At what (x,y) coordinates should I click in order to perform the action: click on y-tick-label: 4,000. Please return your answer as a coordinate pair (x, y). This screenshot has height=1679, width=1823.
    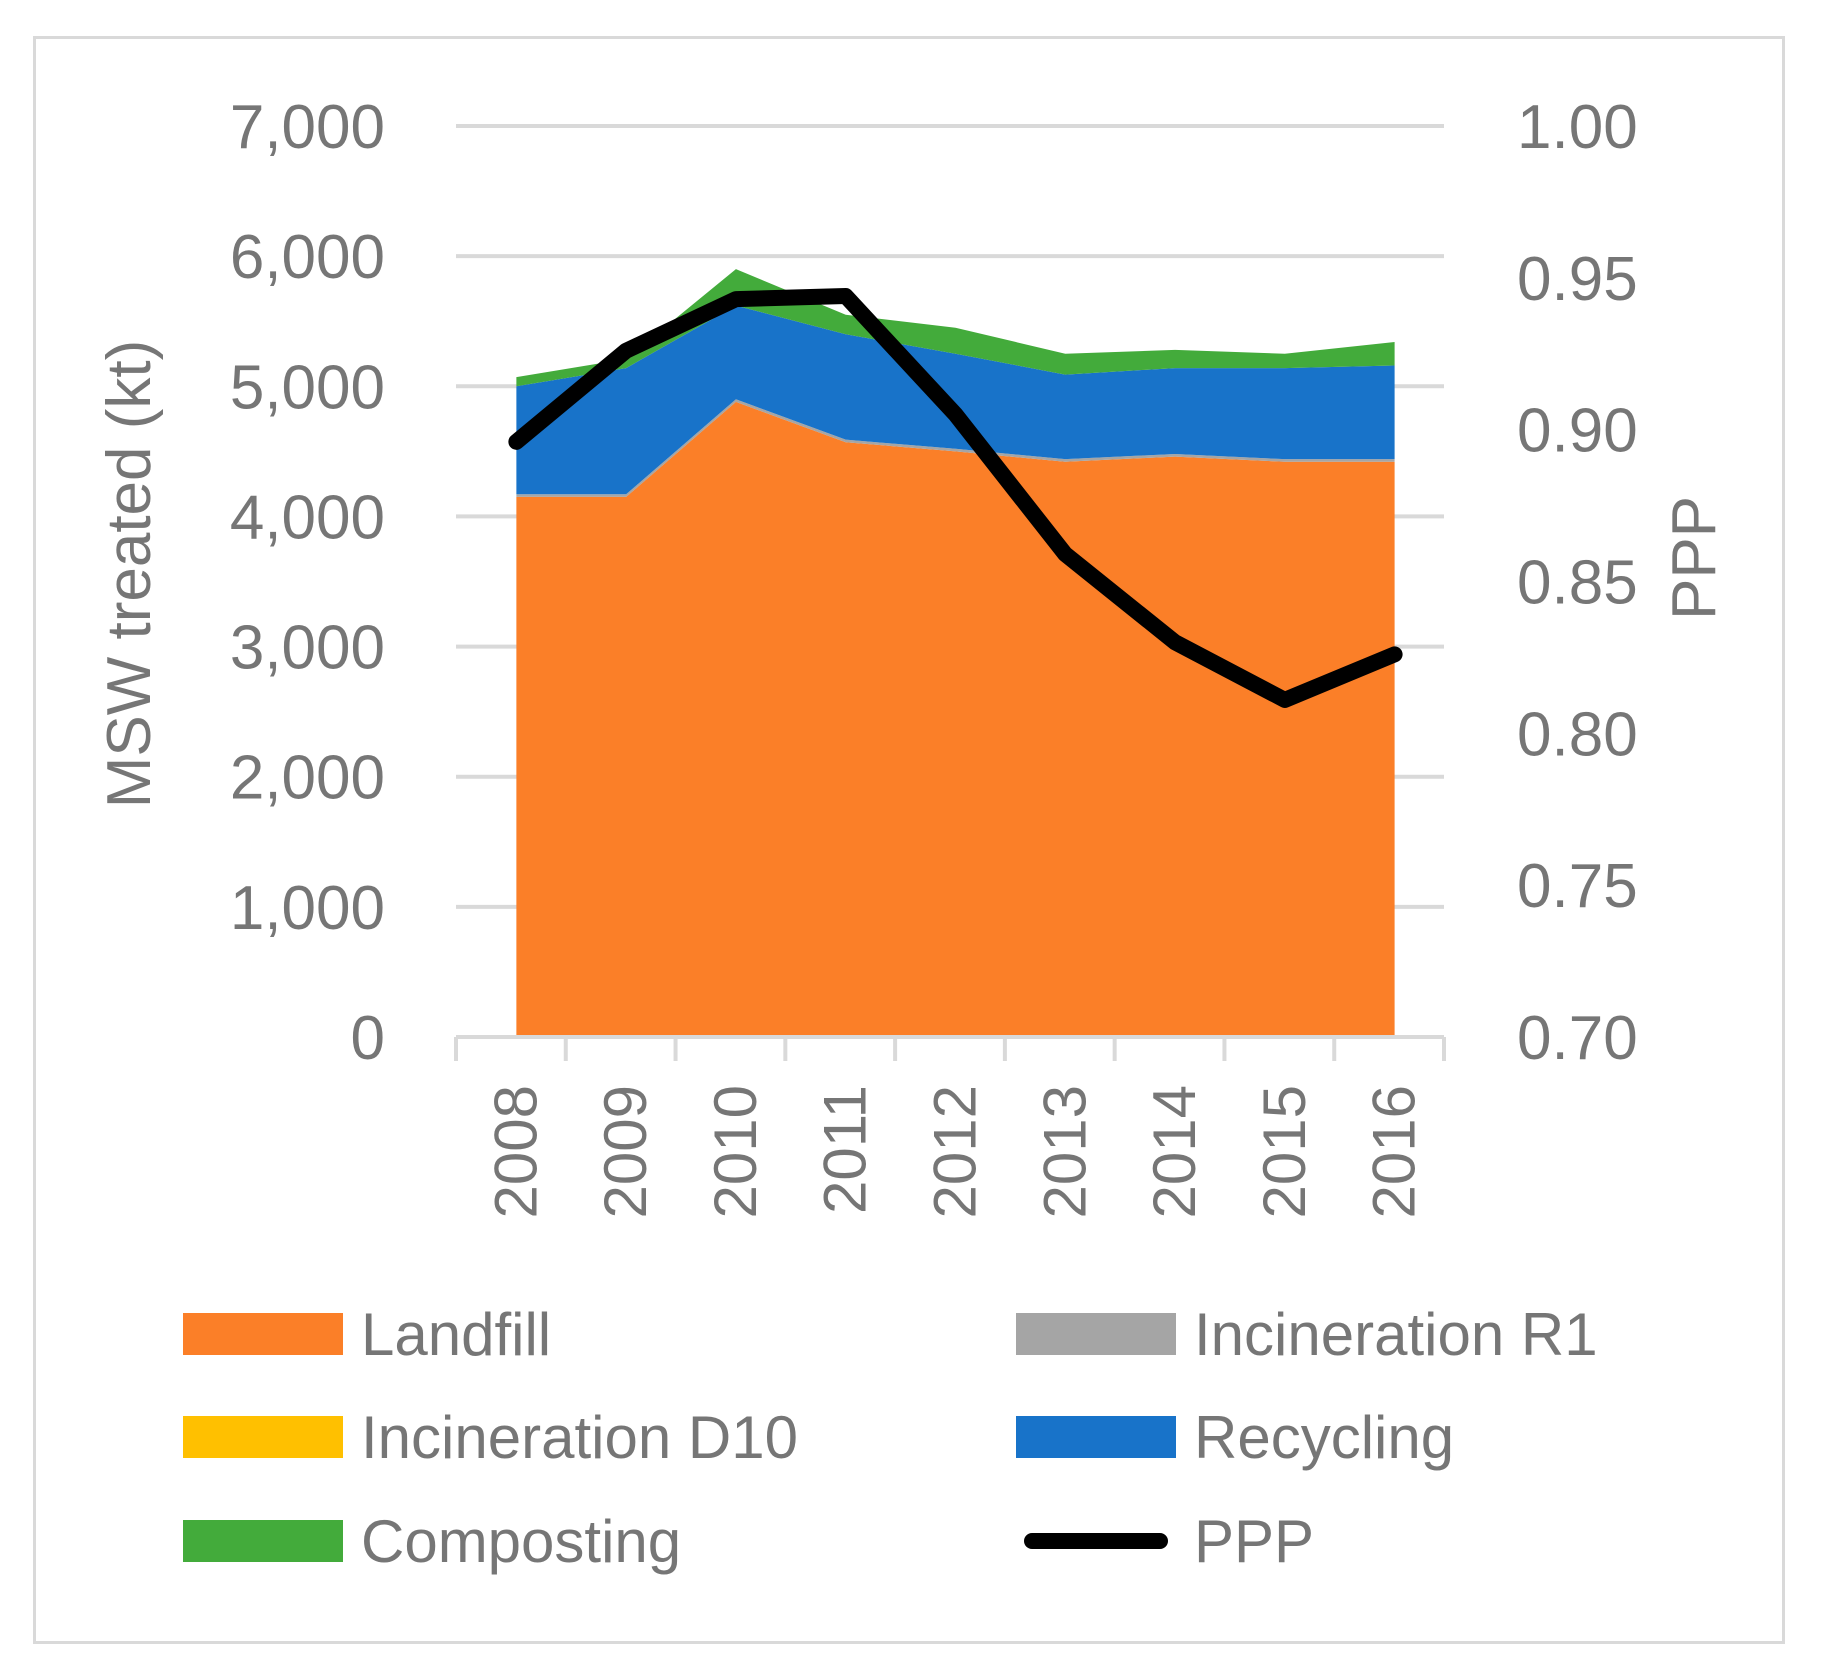
    Looking at the image, I should click on (307, 517).